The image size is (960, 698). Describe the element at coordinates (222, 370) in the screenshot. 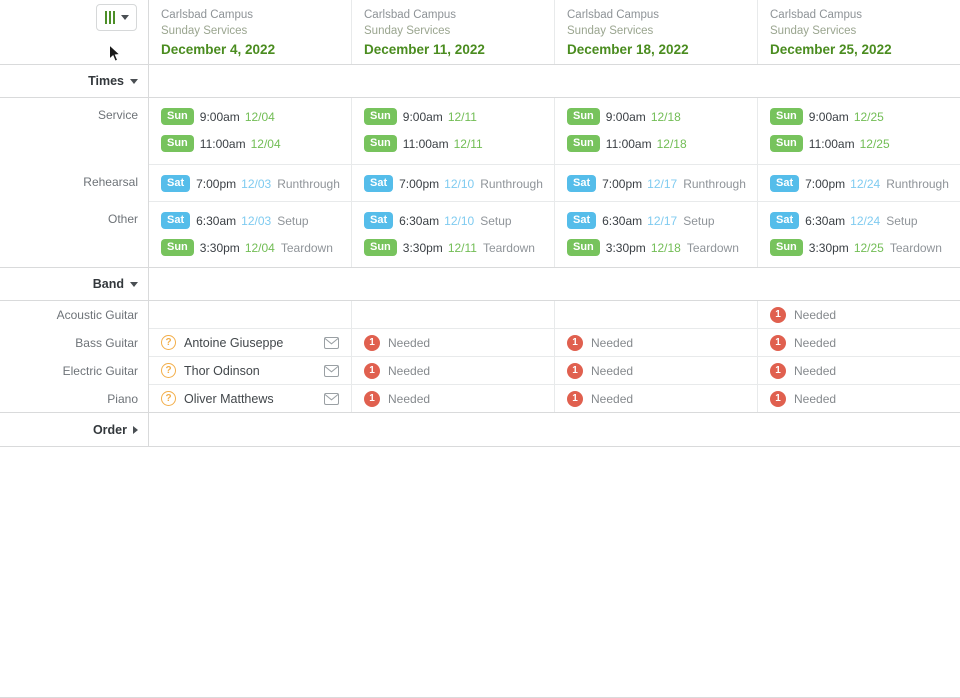

I see `person-name: Thor Odinson` at that location.